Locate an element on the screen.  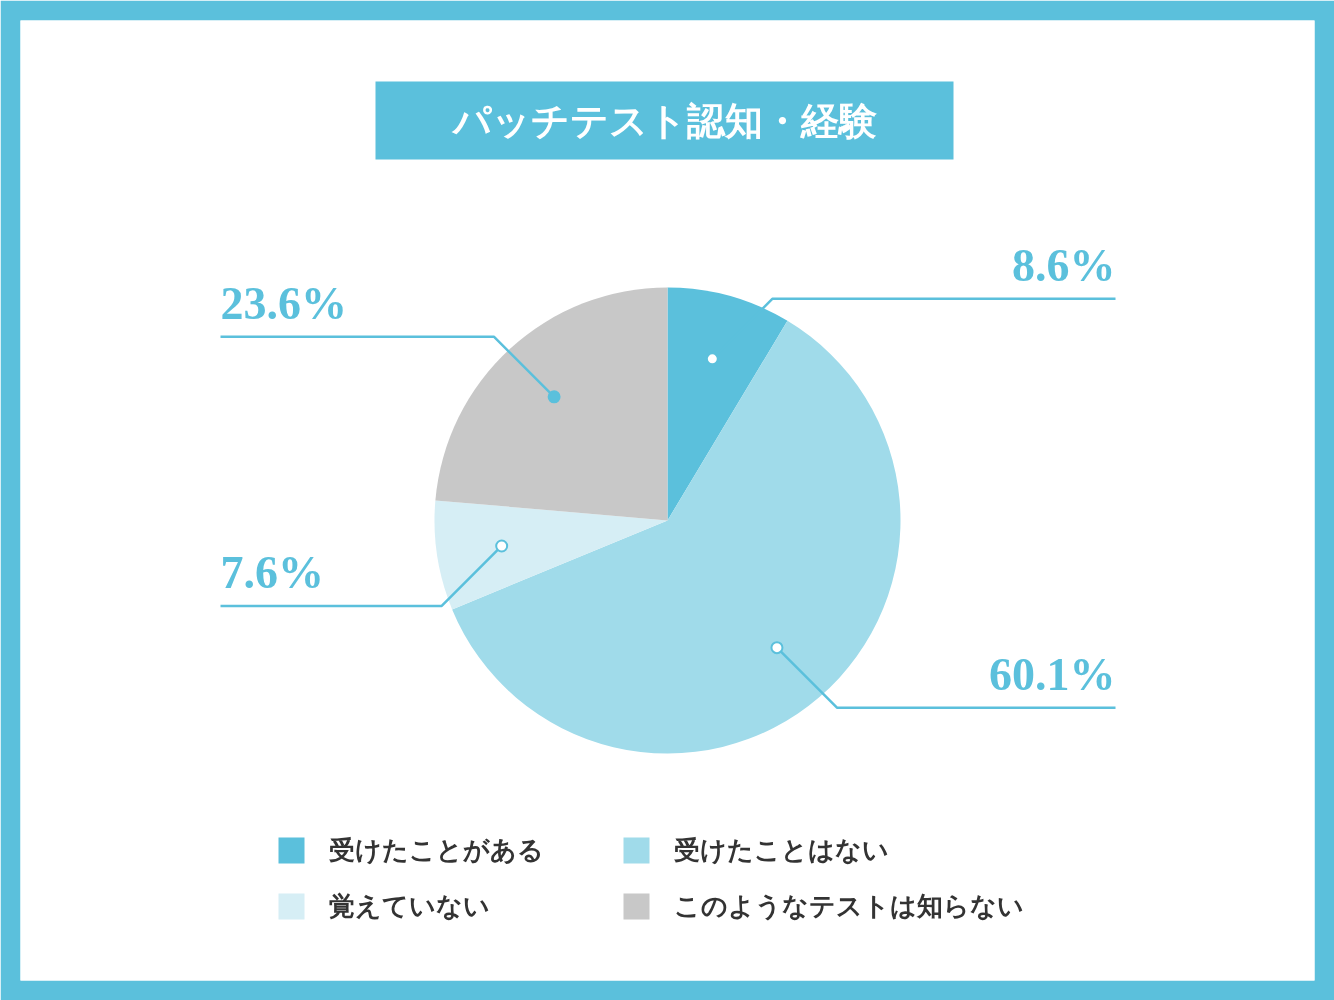
legend-label: このようなテストは知らない is located at coordinates (848, 906).